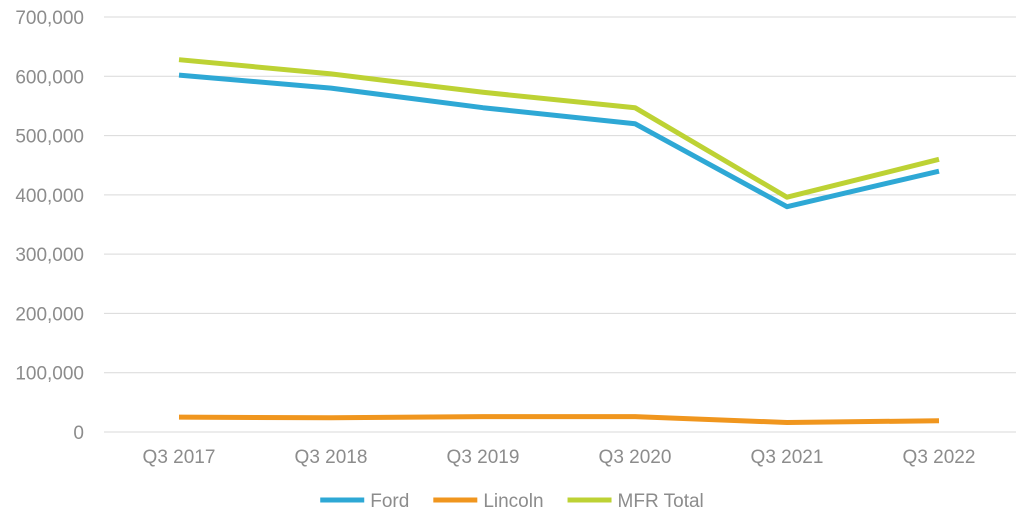 The height and width of the screenshot is (521, 1024). I want to click on x-tick-label-5: Q3 2022, so click(939, 457).